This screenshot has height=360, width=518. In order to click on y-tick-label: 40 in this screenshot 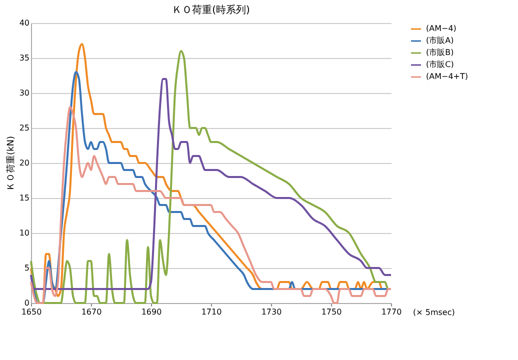, I will do `click(24, 23)`.